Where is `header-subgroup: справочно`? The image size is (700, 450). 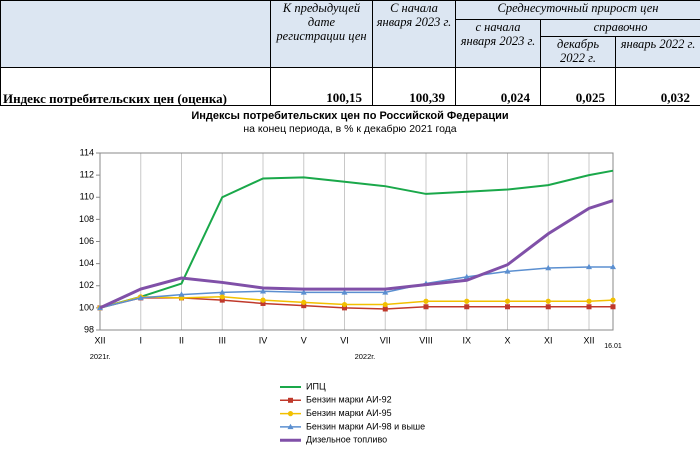 header-subgroup: справочно is located at coordinates (619, 28).